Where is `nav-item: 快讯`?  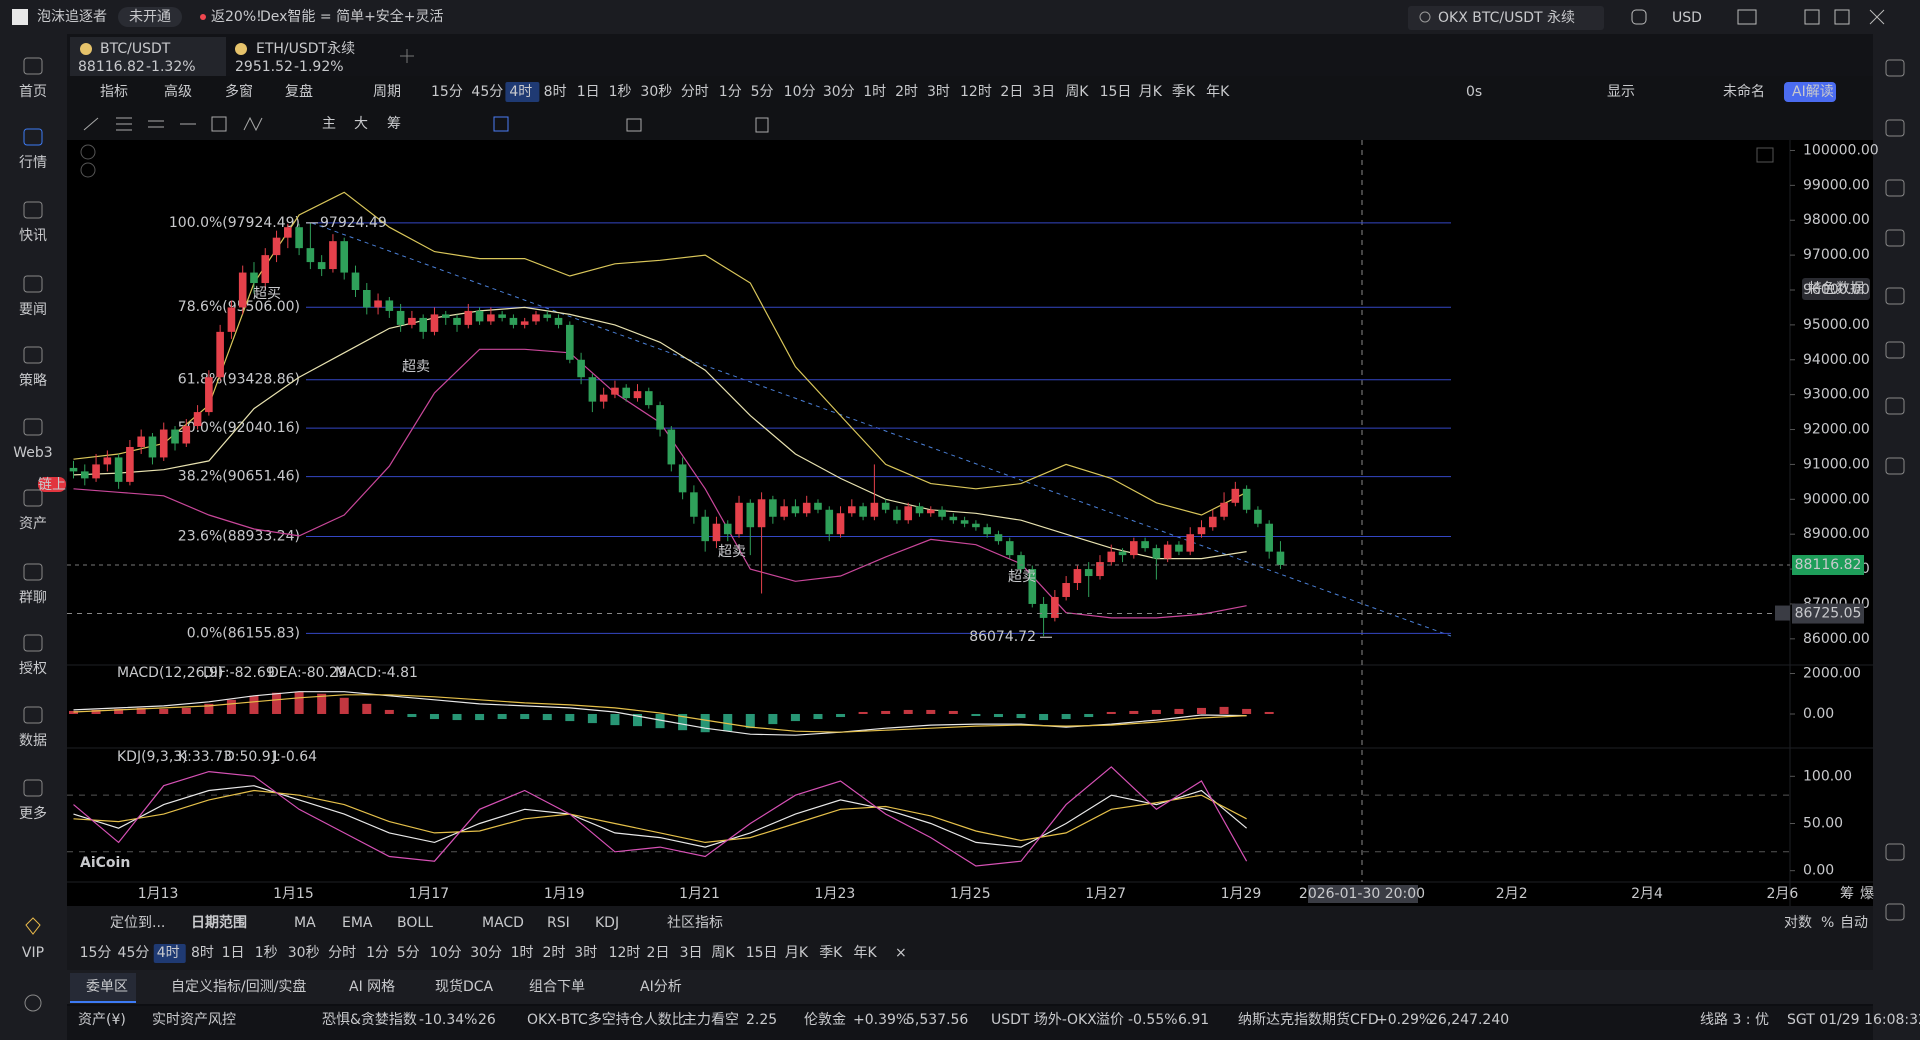 nav-item: 快讯 is located at coordinates (33, 236).